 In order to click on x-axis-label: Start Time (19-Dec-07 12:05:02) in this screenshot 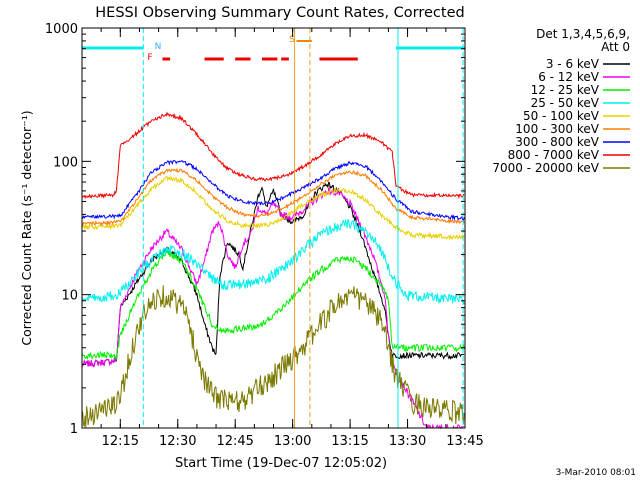, I will do `click(281, 463)`.